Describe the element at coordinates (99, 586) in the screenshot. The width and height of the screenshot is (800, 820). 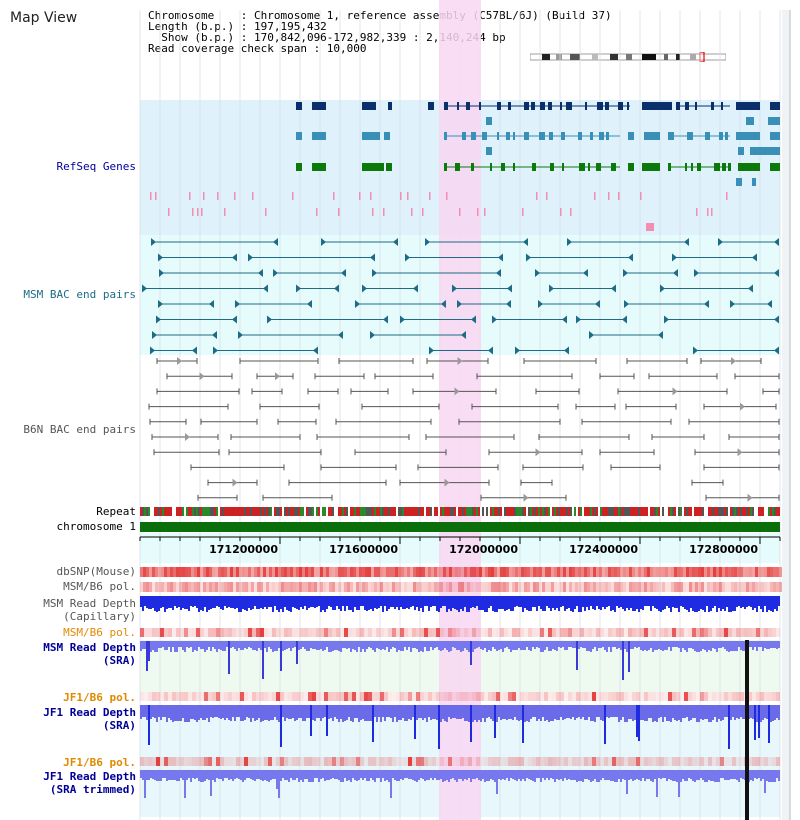
I see `msm-b6-pol-label: MSM/B6 pol.` at that location.